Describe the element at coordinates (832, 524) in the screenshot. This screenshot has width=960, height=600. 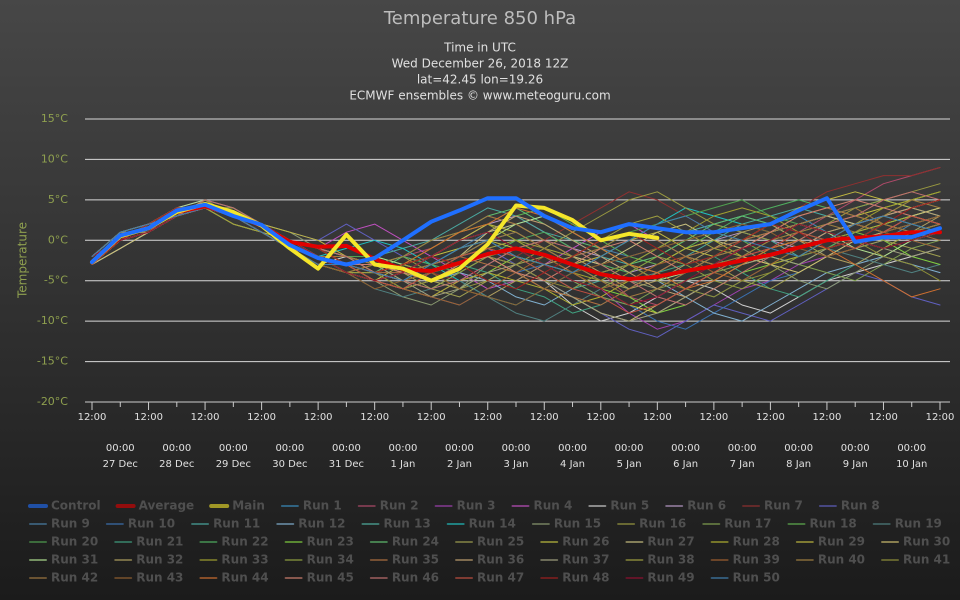
I see `legend-label: Run 18` at that location.